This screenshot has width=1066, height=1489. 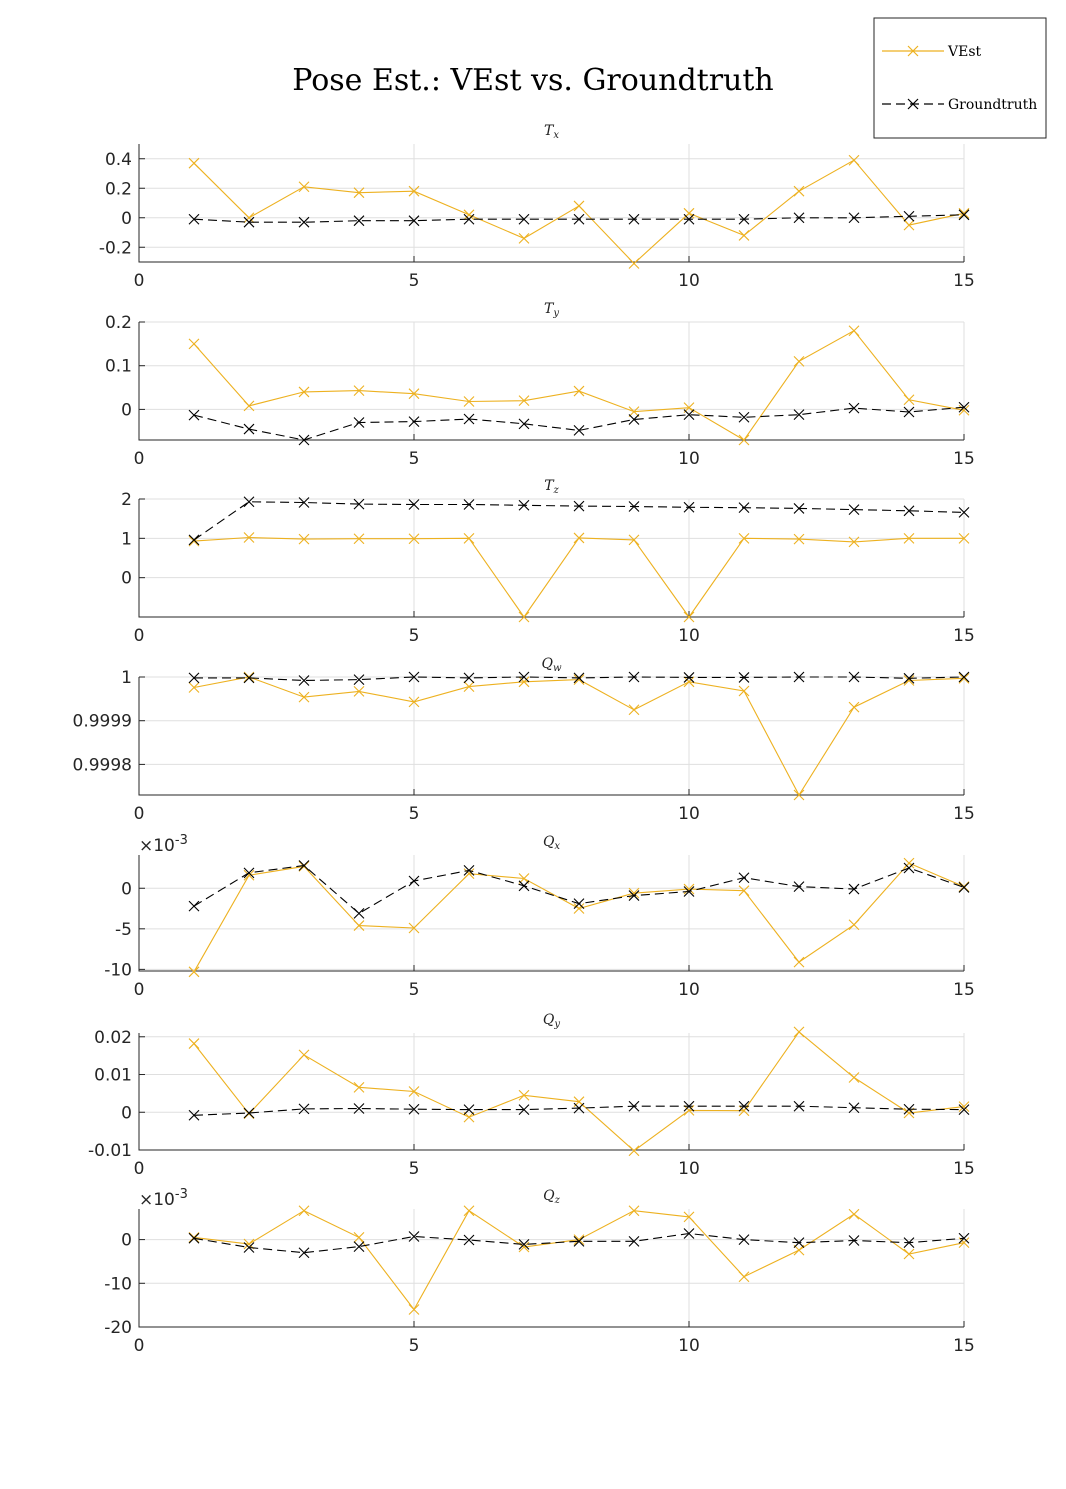 I want to click on tick-label-x-qy-3: 15, so click(x=964, y=1169).